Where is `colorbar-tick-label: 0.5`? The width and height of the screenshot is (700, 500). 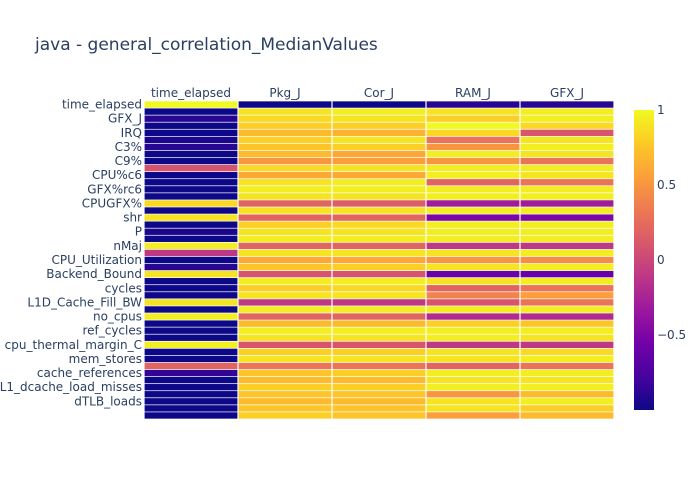
colorbar-tick-label: 0.5 is located at coordinates (666, 185).